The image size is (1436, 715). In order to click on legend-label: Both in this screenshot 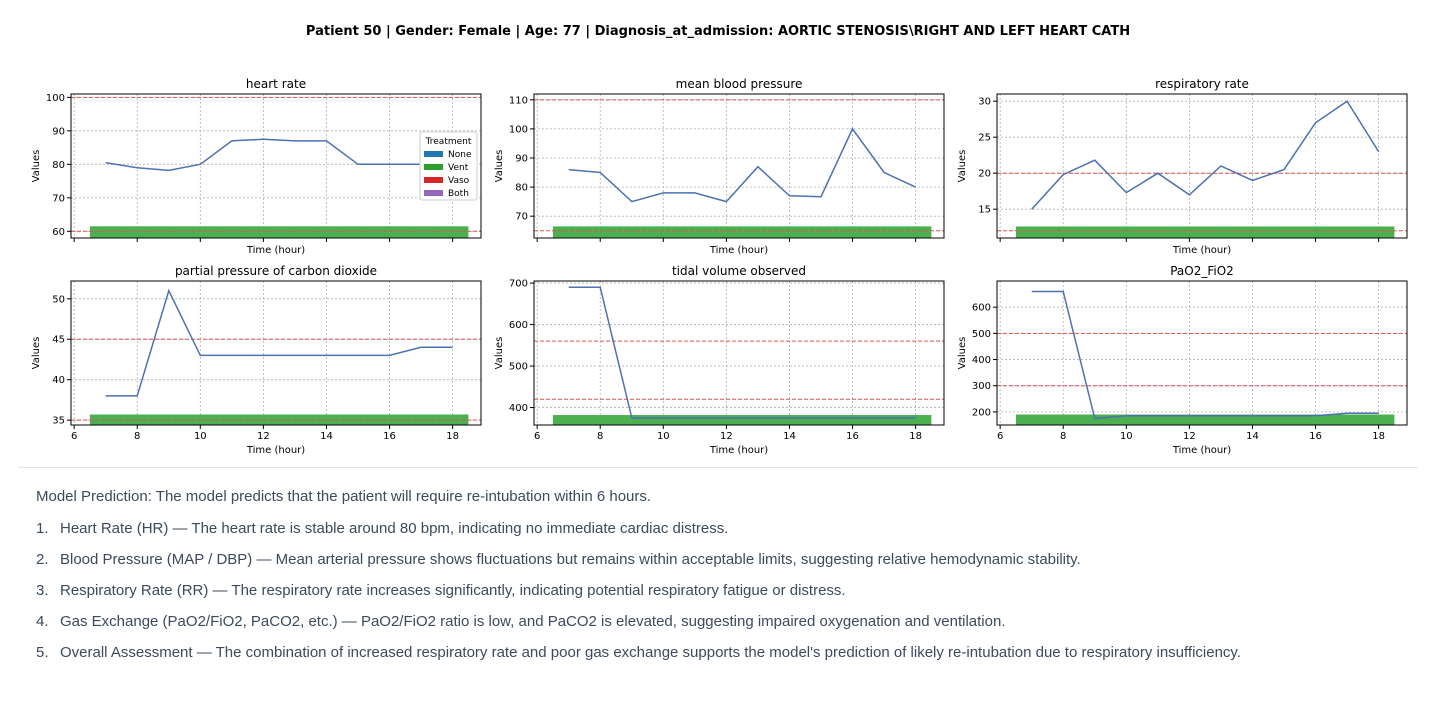, I will do `click(458, 194)`.